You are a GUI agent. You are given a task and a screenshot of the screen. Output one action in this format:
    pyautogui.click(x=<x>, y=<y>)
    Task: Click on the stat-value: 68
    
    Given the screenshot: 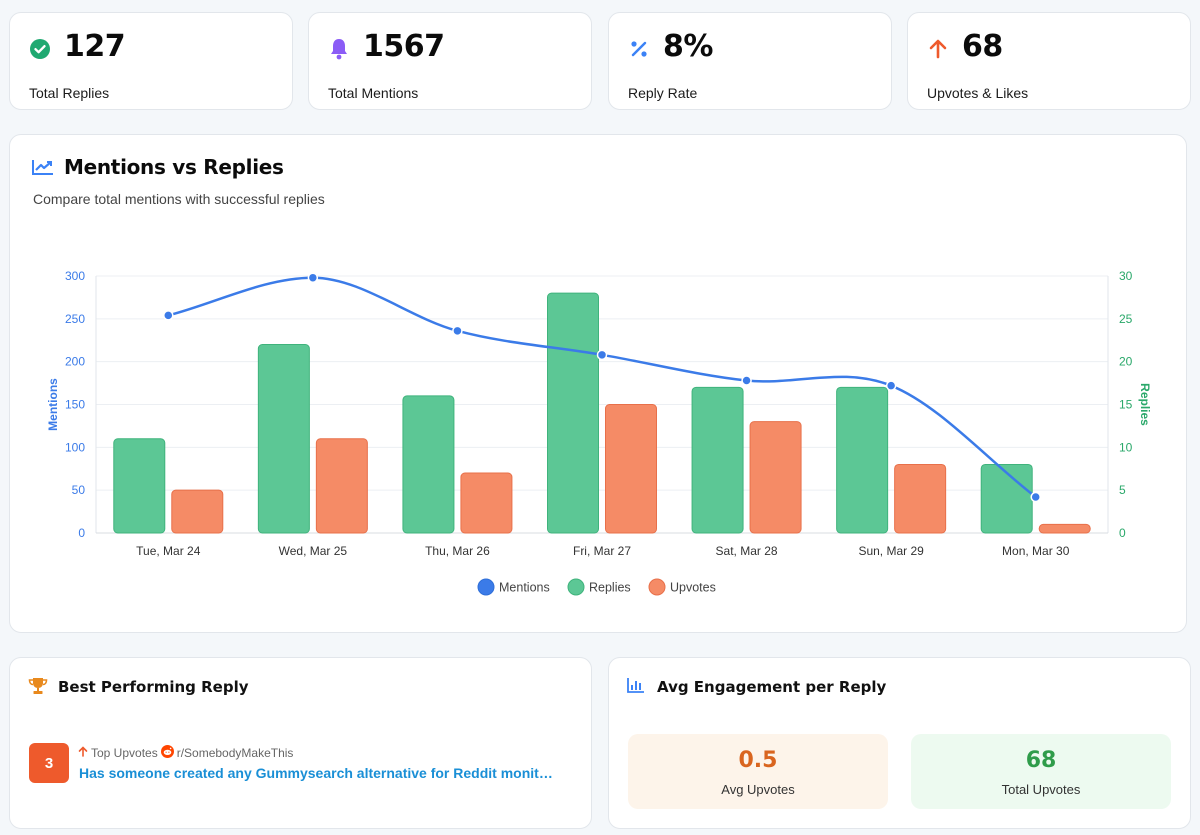 What is the action you would take?
    pyautogui.click(x=982, y=46)
    